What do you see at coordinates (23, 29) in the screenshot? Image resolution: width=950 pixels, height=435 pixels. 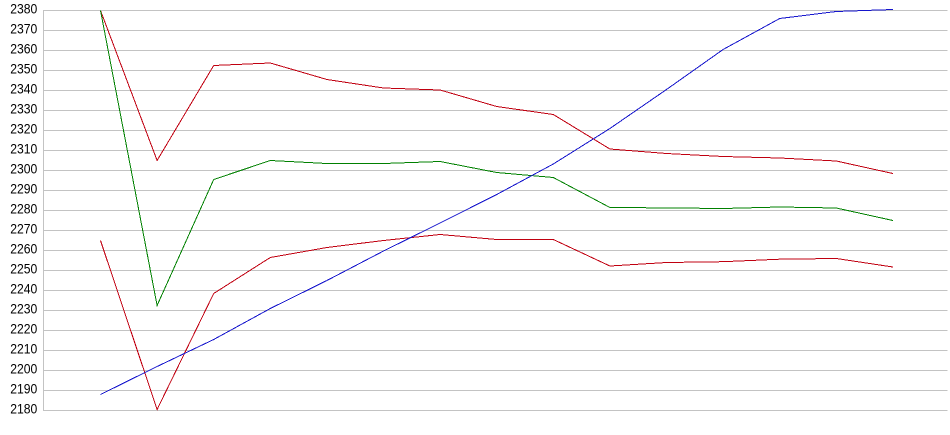 I see `svg-text: 2370` at bounding box center [23, 29].